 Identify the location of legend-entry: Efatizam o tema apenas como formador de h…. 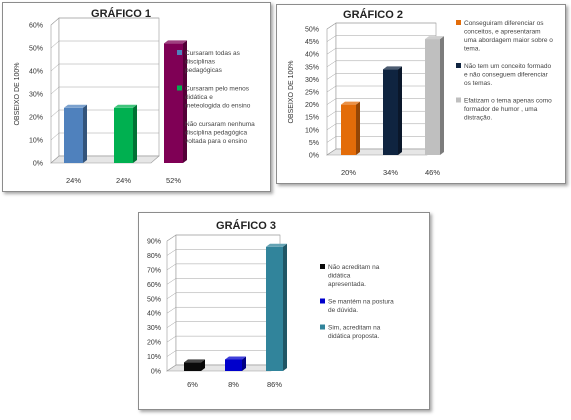
(504, 109).